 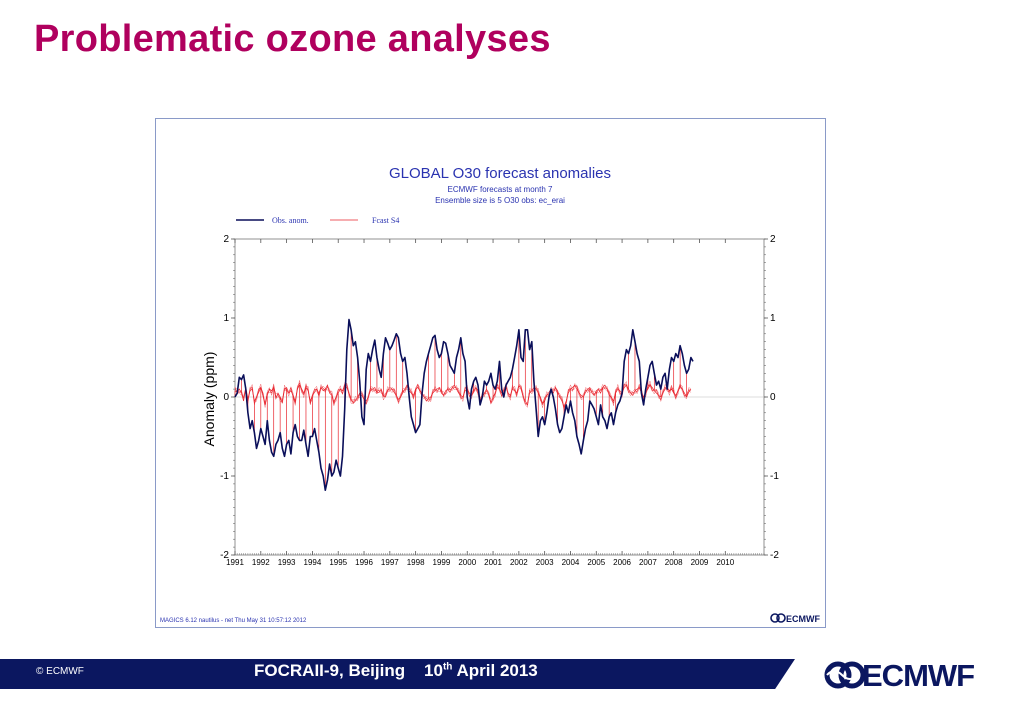 I want to click on x-tick-label: 1995, so click(x=338, y=562).